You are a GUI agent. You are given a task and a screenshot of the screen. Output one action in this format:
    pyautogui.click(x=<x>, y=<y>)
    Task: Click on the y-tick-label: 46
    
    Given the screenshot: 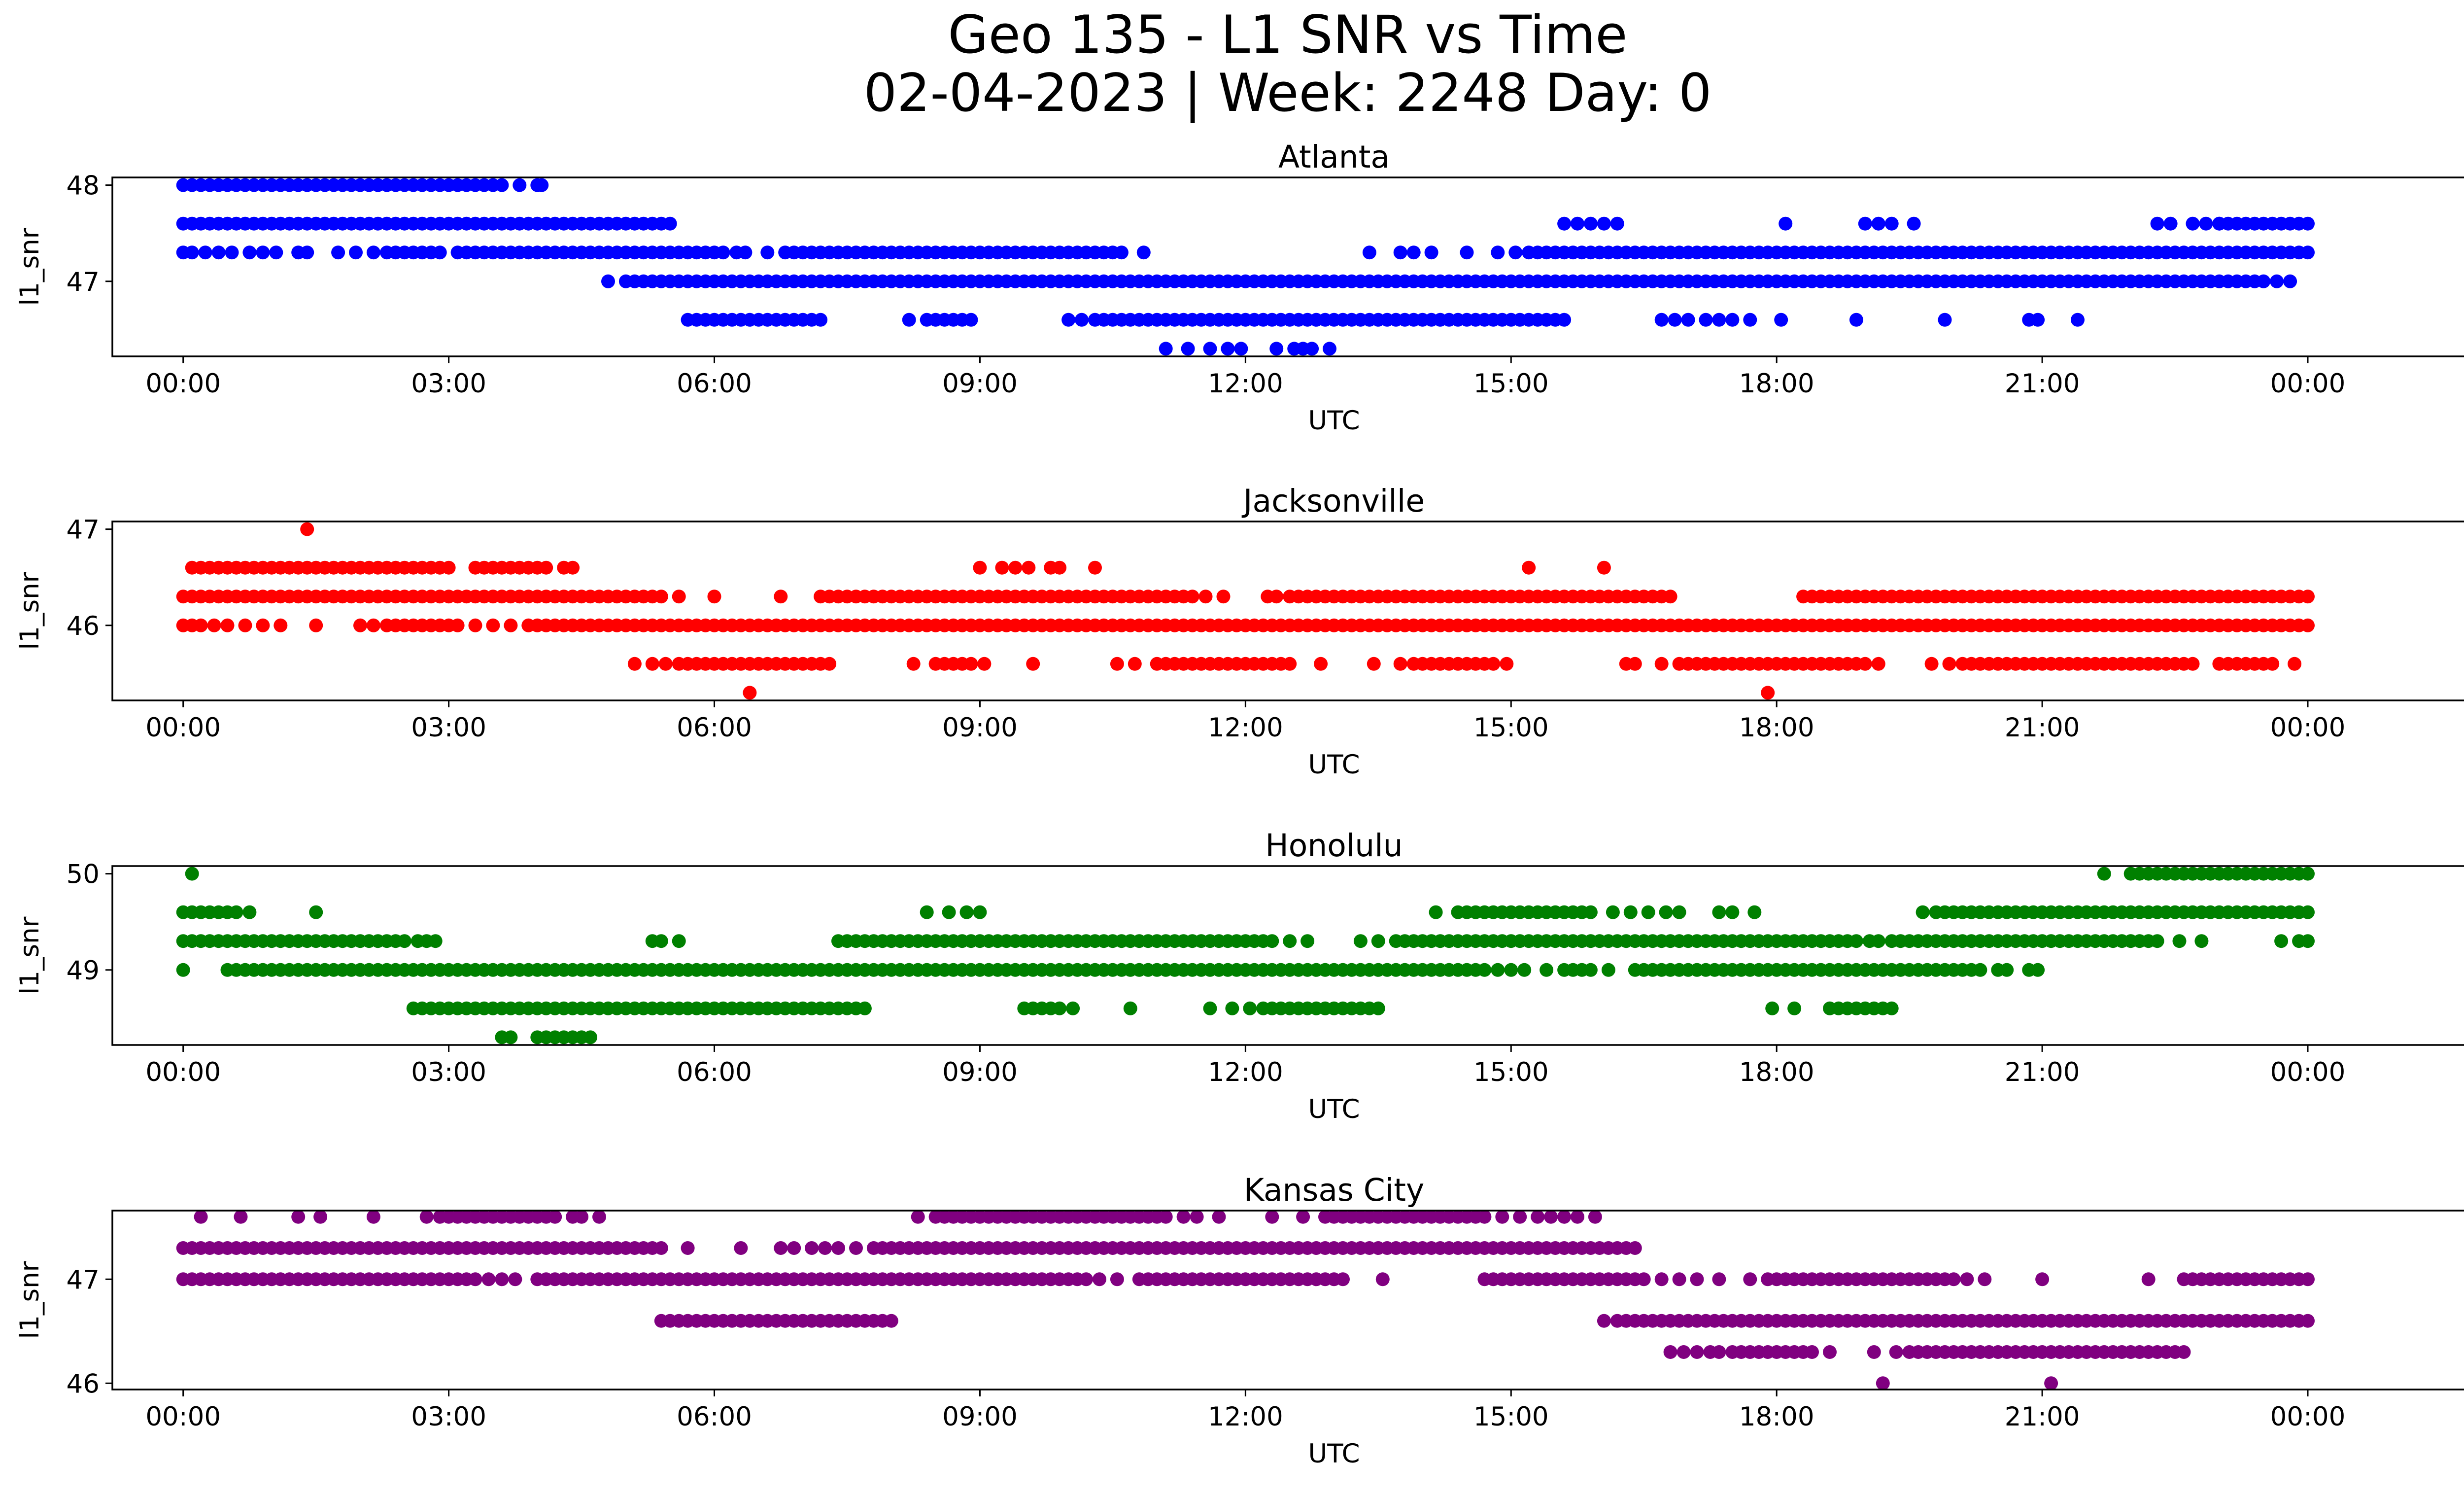 What is the action you would take?
    pyautogui.click(x=83, y=1384)
    